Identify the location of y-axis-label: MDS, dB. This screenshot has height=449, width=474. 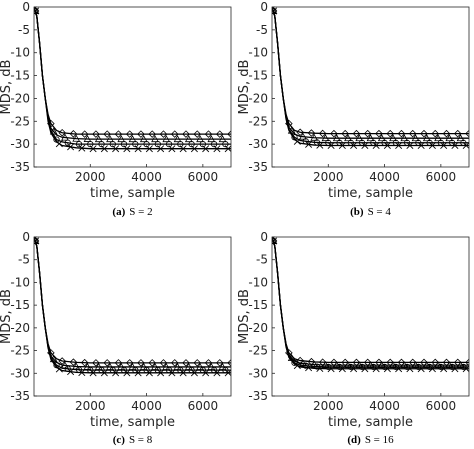
(244, 316).